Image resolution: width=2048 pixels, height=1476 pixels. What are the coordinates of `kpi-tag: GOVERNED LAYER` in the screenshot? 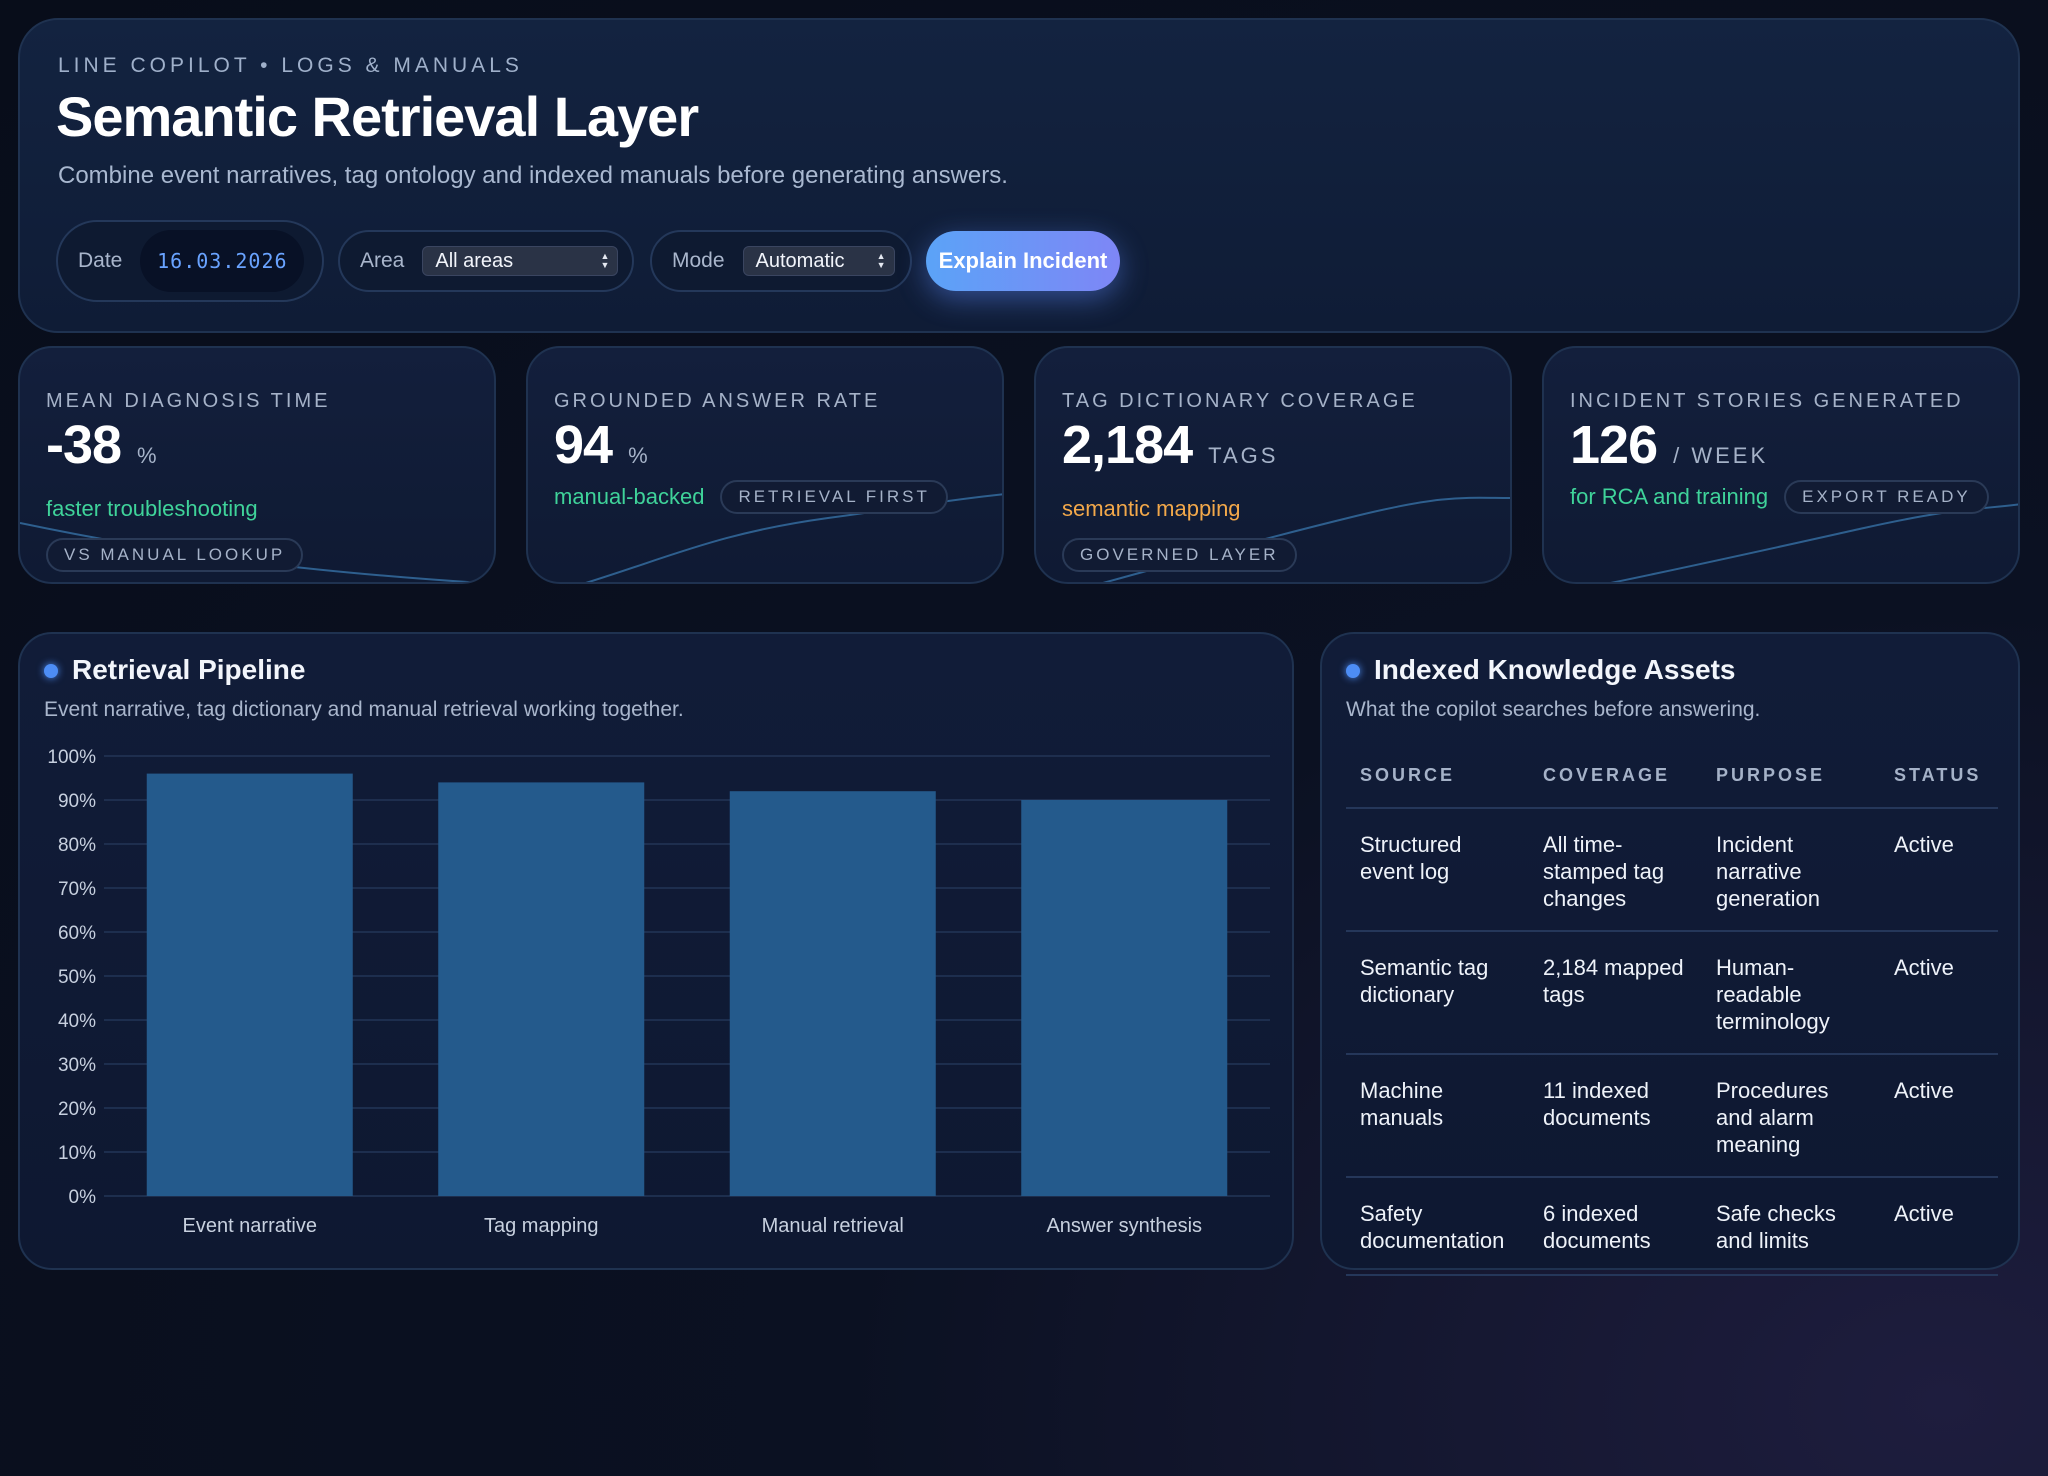 It's located at (1179, 555).